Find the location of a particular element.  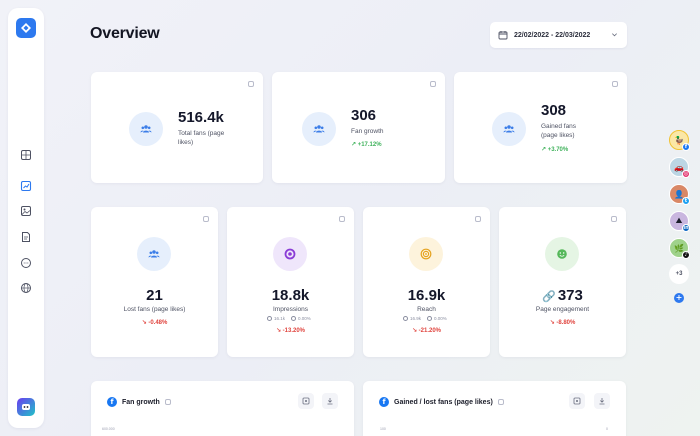

dashboard-icon is located at coordinates (26, 155).